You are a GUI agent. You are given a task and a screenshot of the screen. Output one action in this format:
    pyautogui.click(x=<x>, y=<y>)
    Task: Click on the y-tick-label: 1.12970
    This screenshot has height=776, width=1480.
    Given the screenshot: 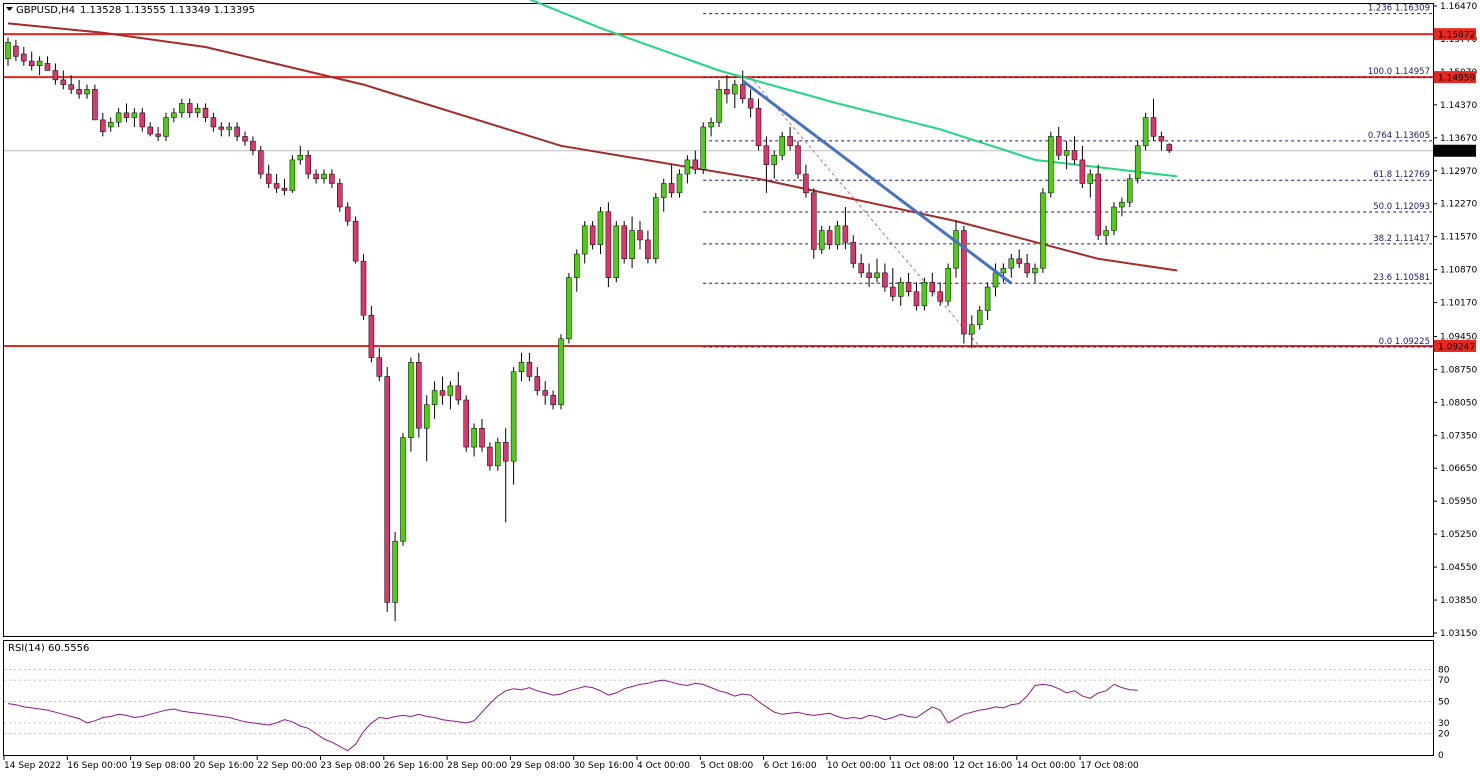 What is the action you would take?
    pyautogui.click(x=1458, y=172)
    